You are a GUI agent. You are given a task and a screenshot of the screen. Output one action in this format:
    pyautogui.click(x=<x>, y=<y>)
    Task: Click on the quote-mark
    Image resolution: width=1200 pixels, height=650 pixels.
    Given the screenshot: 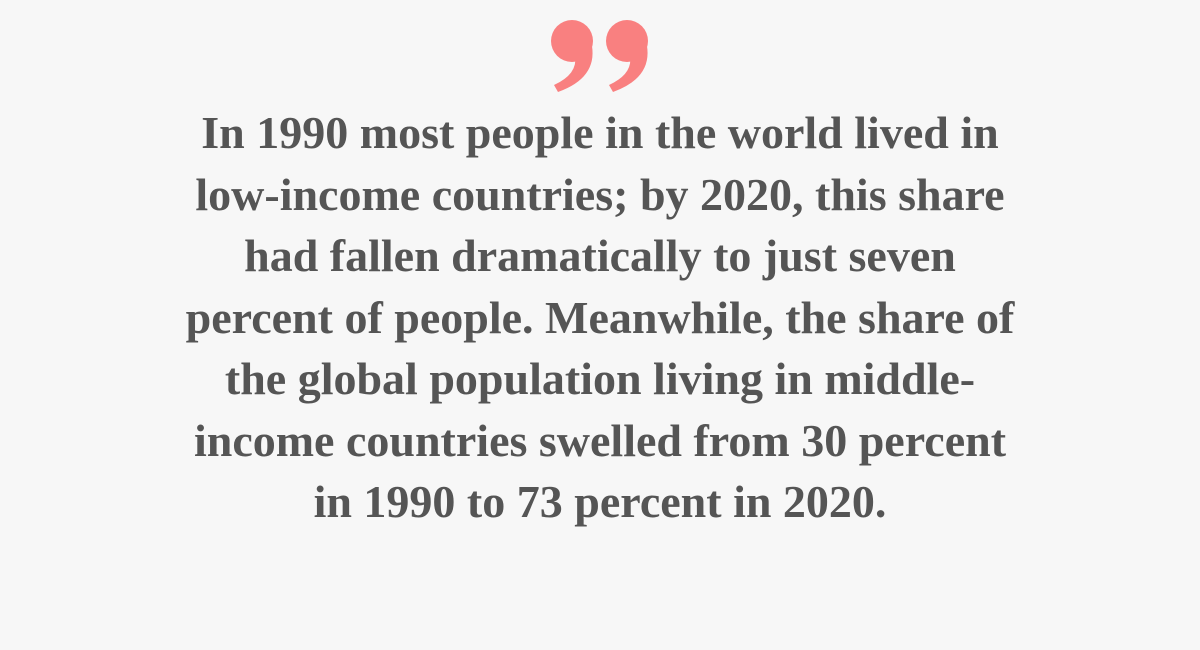 What is the action you would take?
    pyautogui.click(x=599, y=56)
    